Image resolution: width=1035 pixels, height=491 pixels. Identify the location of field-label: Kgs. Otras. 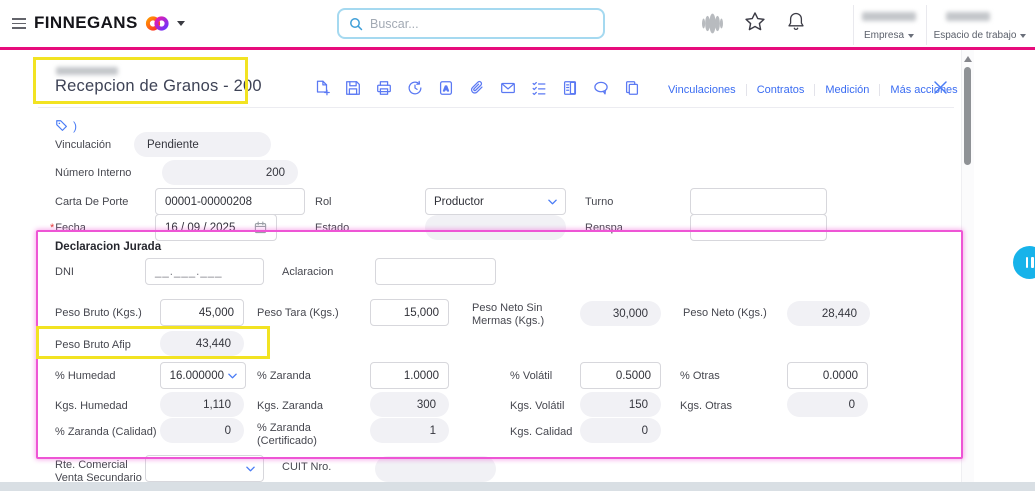
(706, 406).